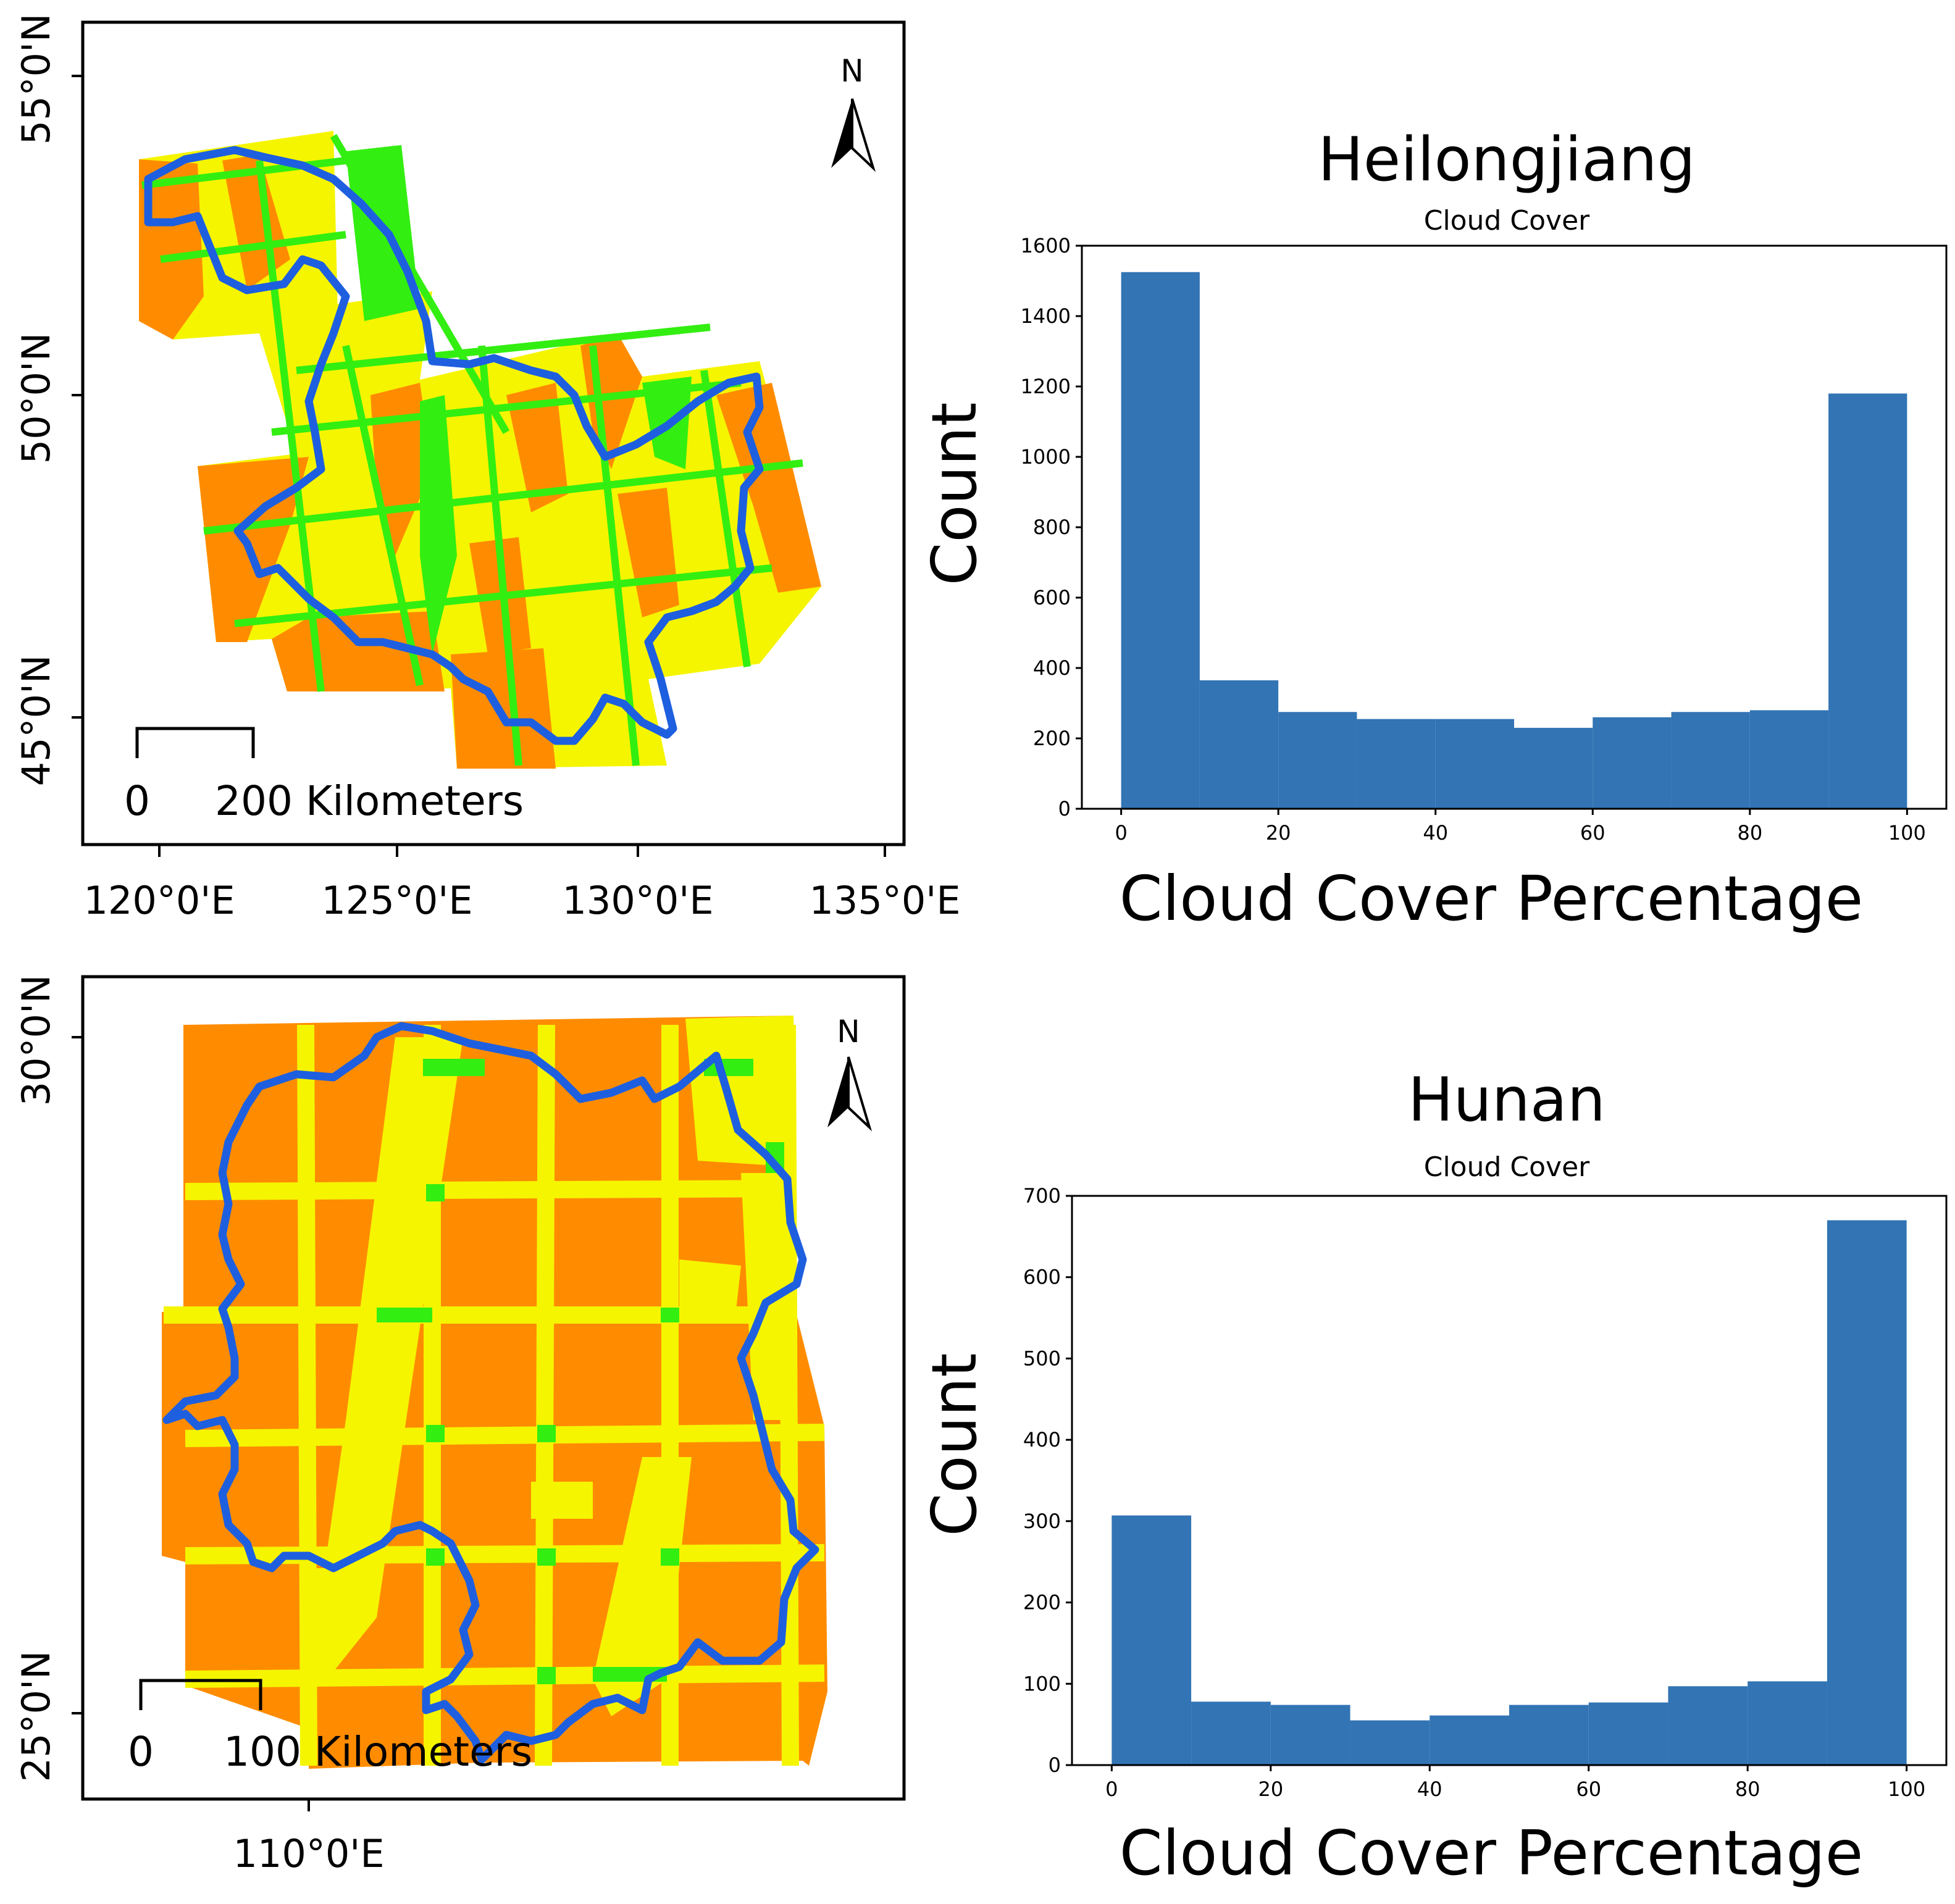 Image resolution: width=1955 pixels, height=1904 pixels. Describe the element at coordinates (1042, 1683) in the screenshot. I see `y-tick-label: 100` at that location.